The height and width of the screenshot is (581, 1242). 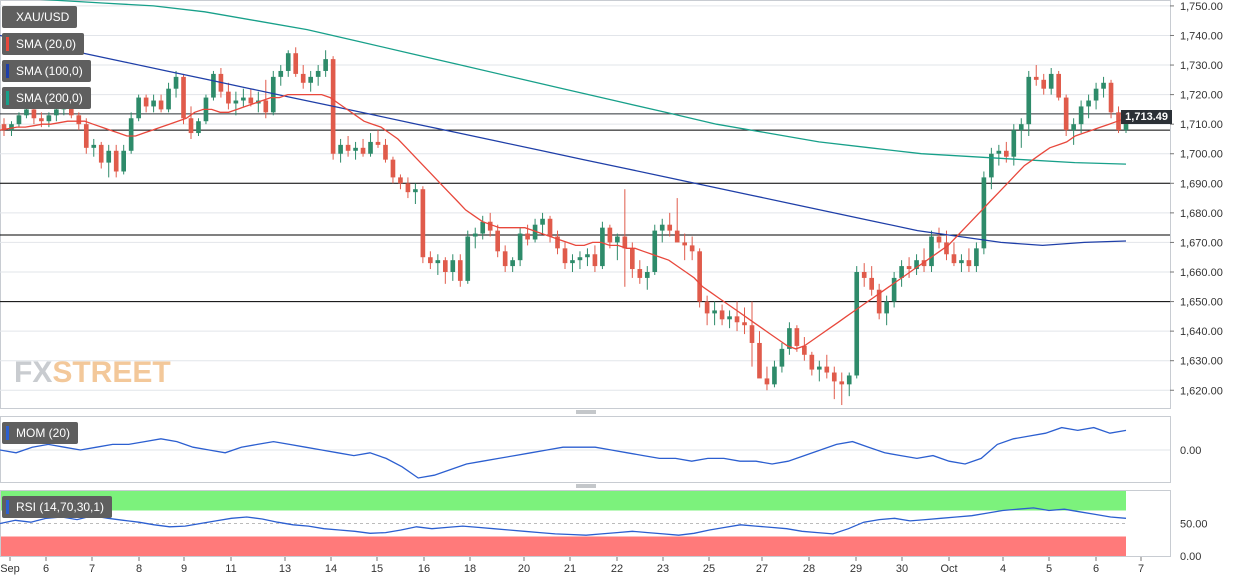 What do you see at coordinates (1190, 451) in the screenshot?
I see `mom-zero-label: 0.00` at bounding box center [1190, 451].